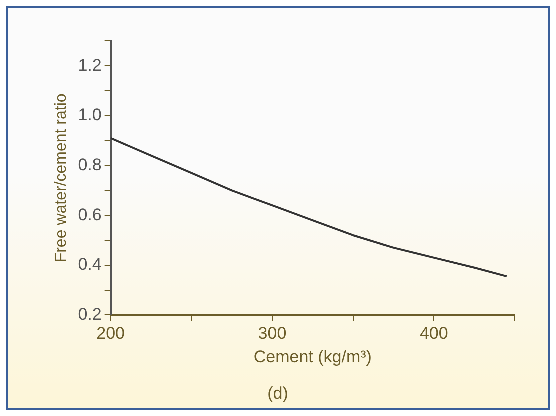  Describe the element at coordinates (90, 115) in the screenshot. I see `y-tick-label: 1.0` at that location.